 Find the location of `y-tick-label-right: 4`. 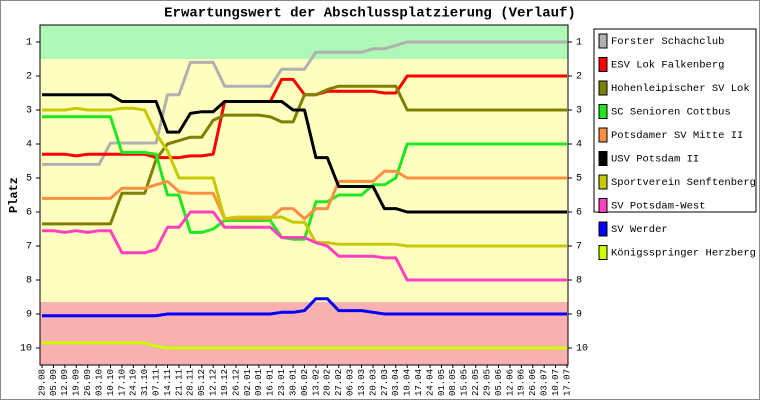

y-tick-label-right: 4 is located at coordinates (579, 145).